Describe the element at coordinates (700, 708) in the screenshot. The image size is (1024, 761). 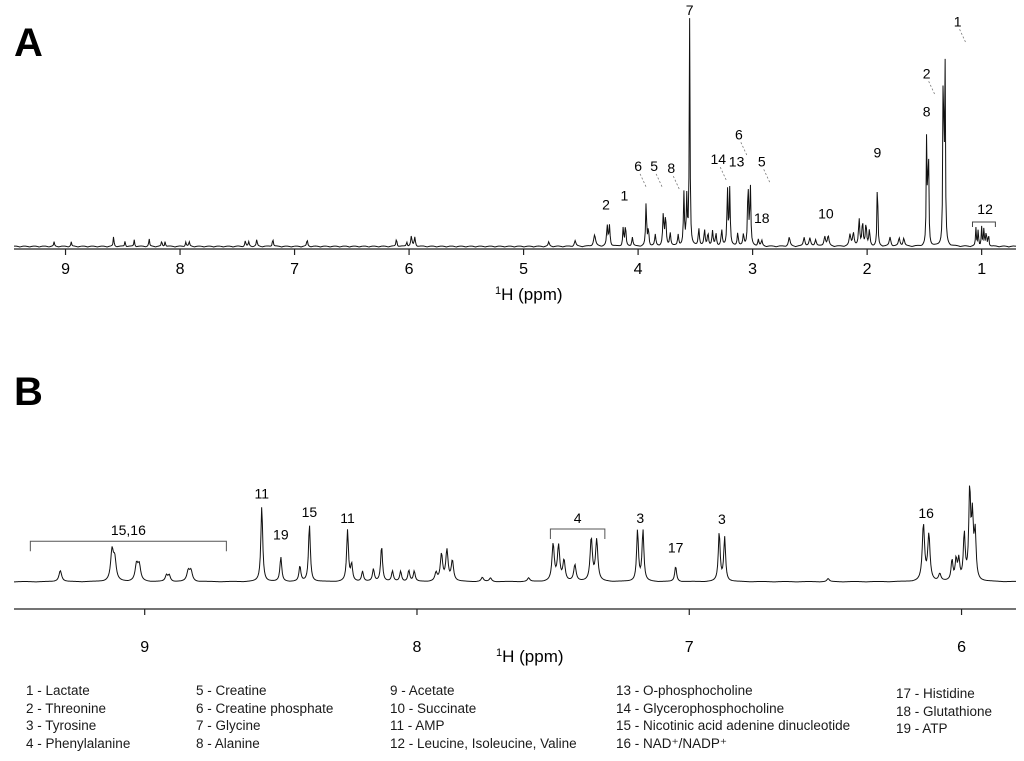
I see `legend-item: 14 - Glycerophosphocholine` at that location.